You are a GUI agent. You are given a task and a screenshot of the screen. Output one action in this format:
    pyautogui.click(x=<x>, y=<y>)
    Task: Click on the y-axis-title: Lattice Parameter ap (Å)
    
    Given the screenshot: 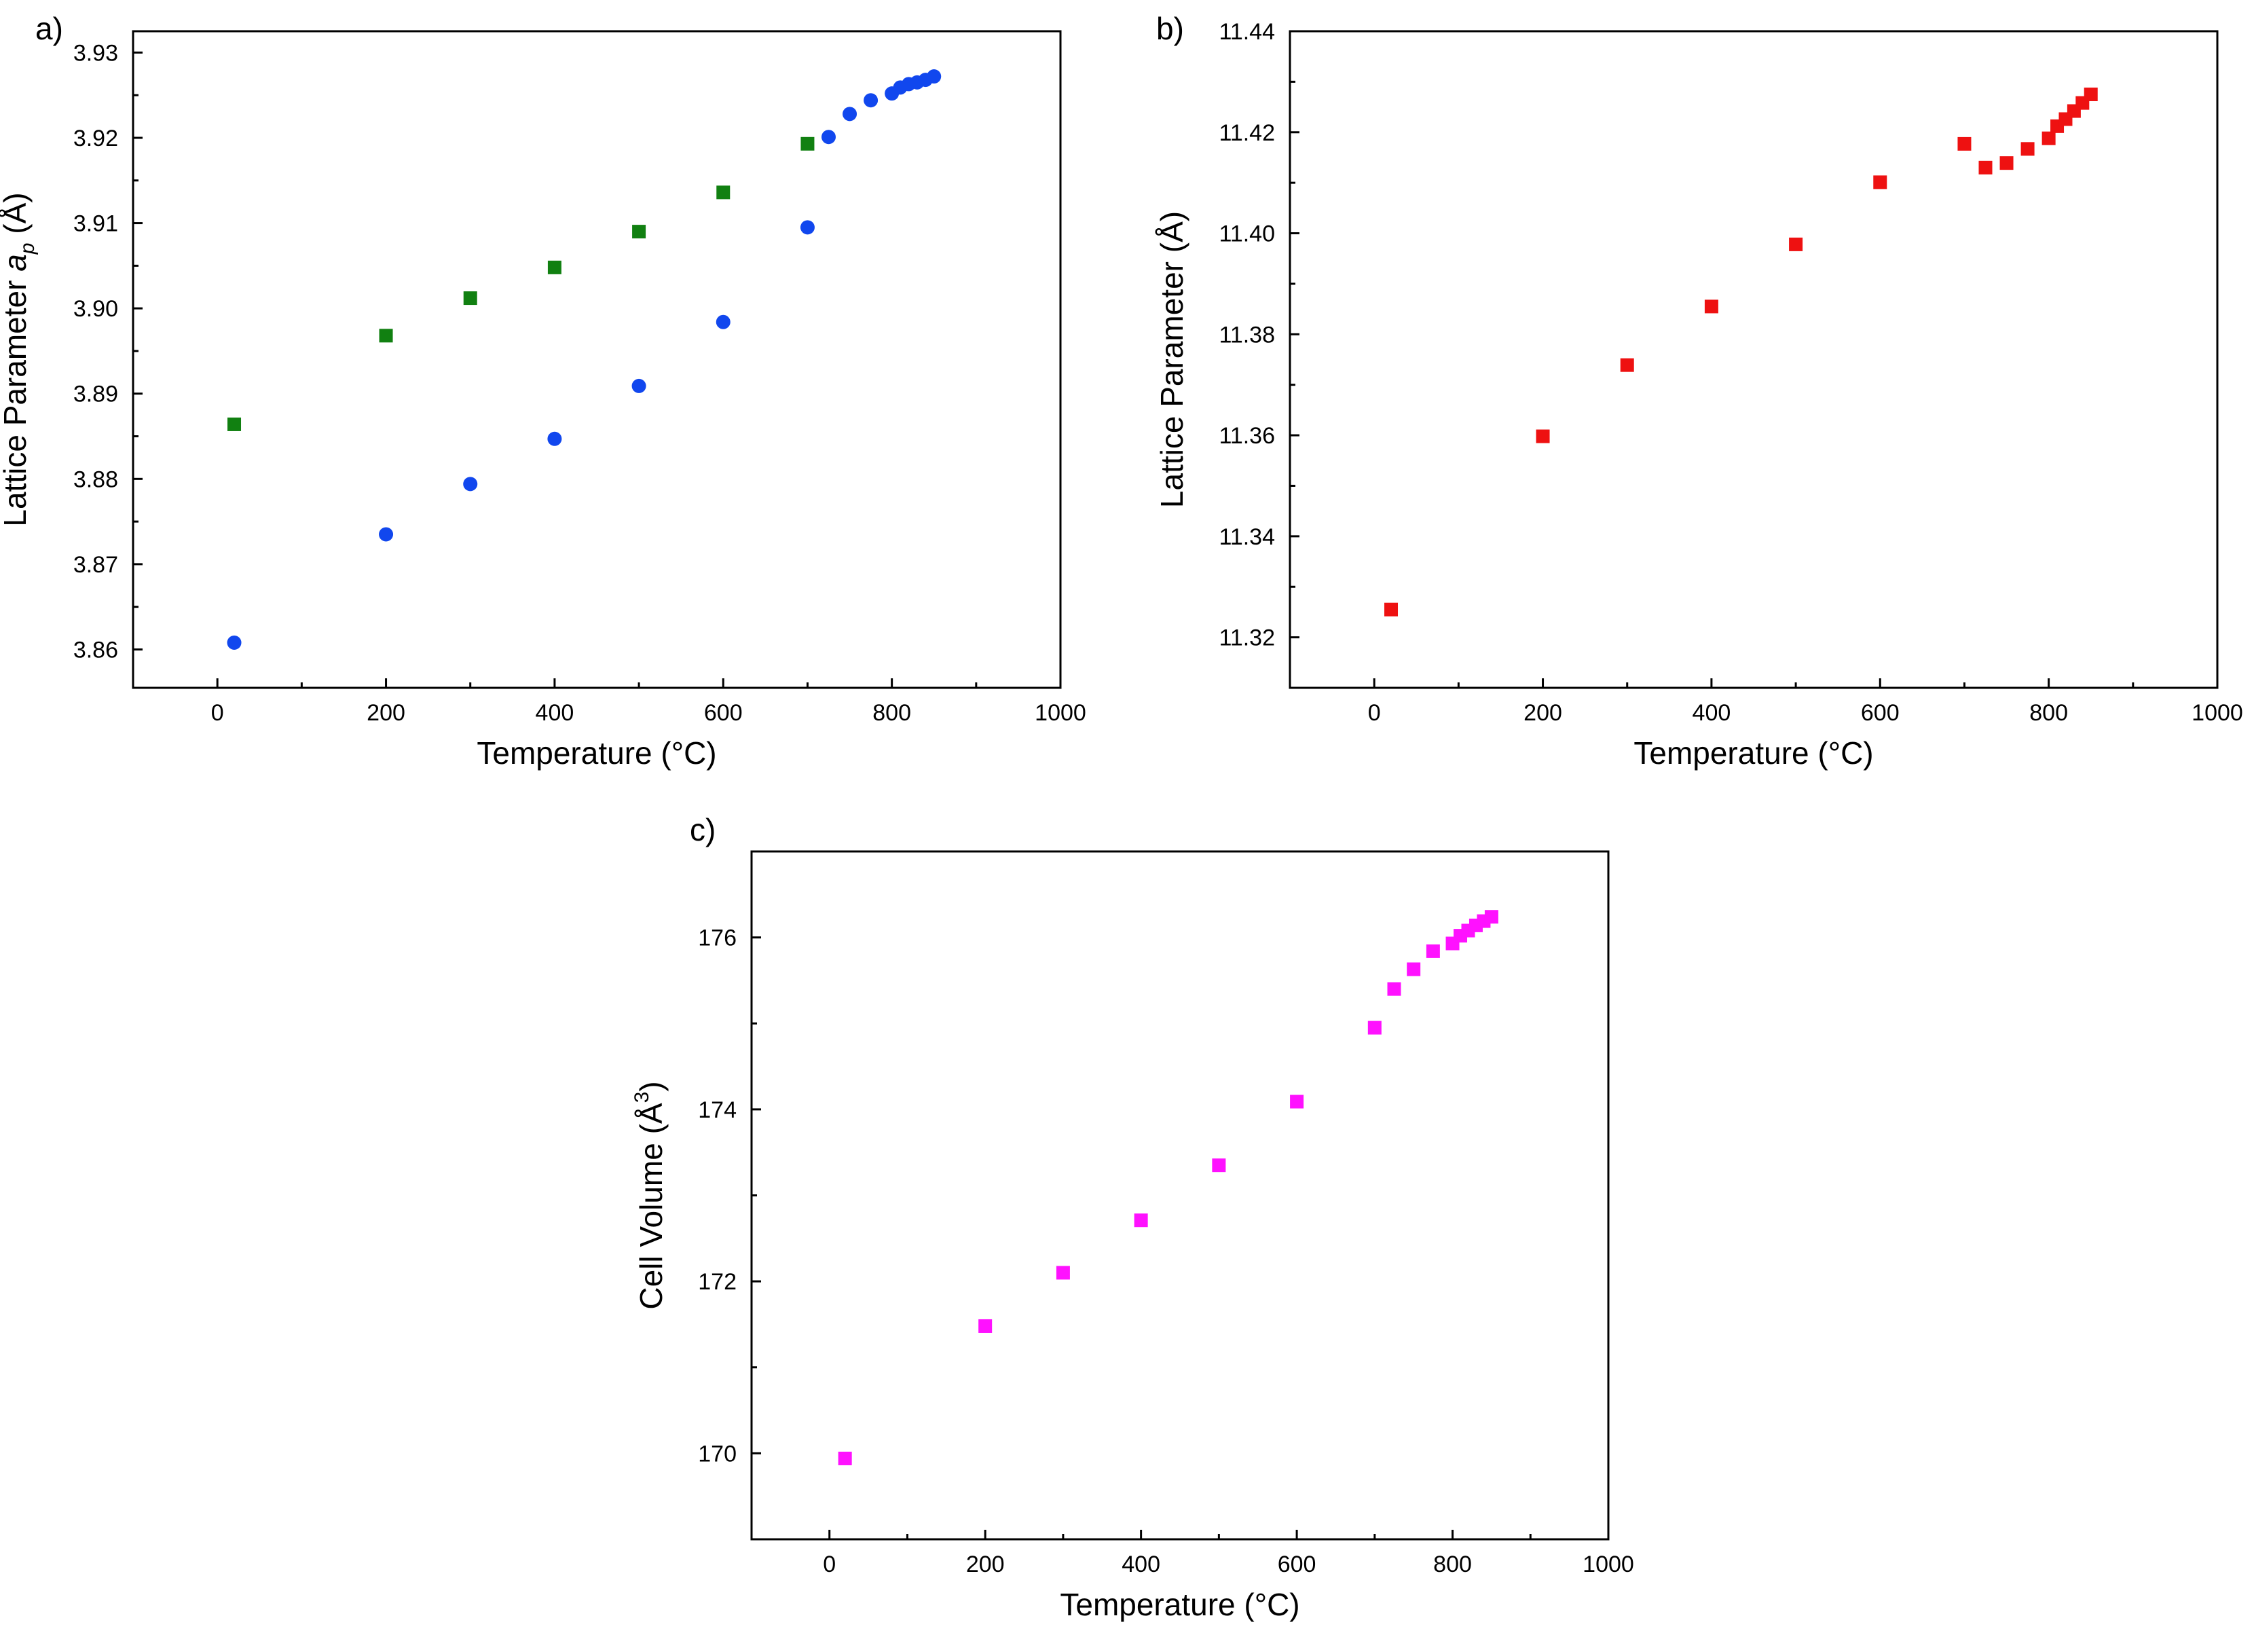 What is the action you would take?
    pyautogui.click(x=19, y=359)
    